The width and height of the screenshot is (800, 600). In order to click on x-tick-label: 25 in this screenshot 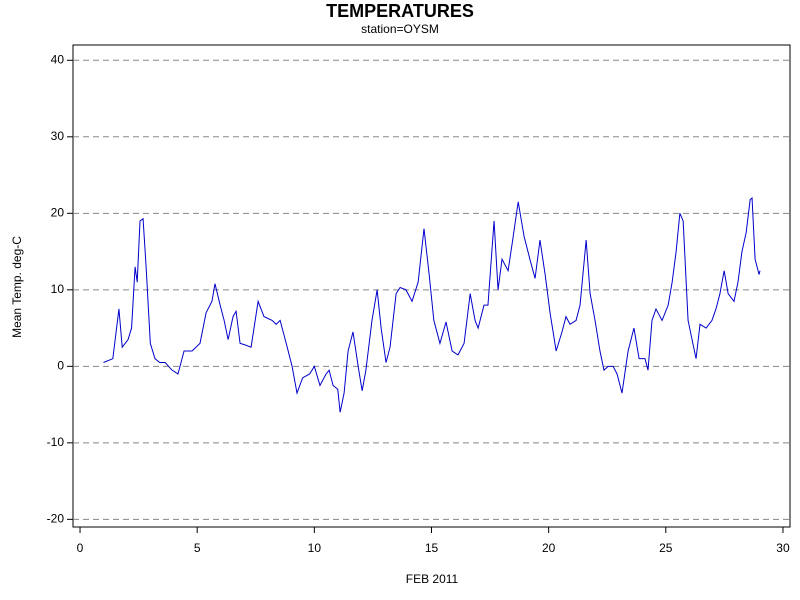, I will do `click(666, 548)`.